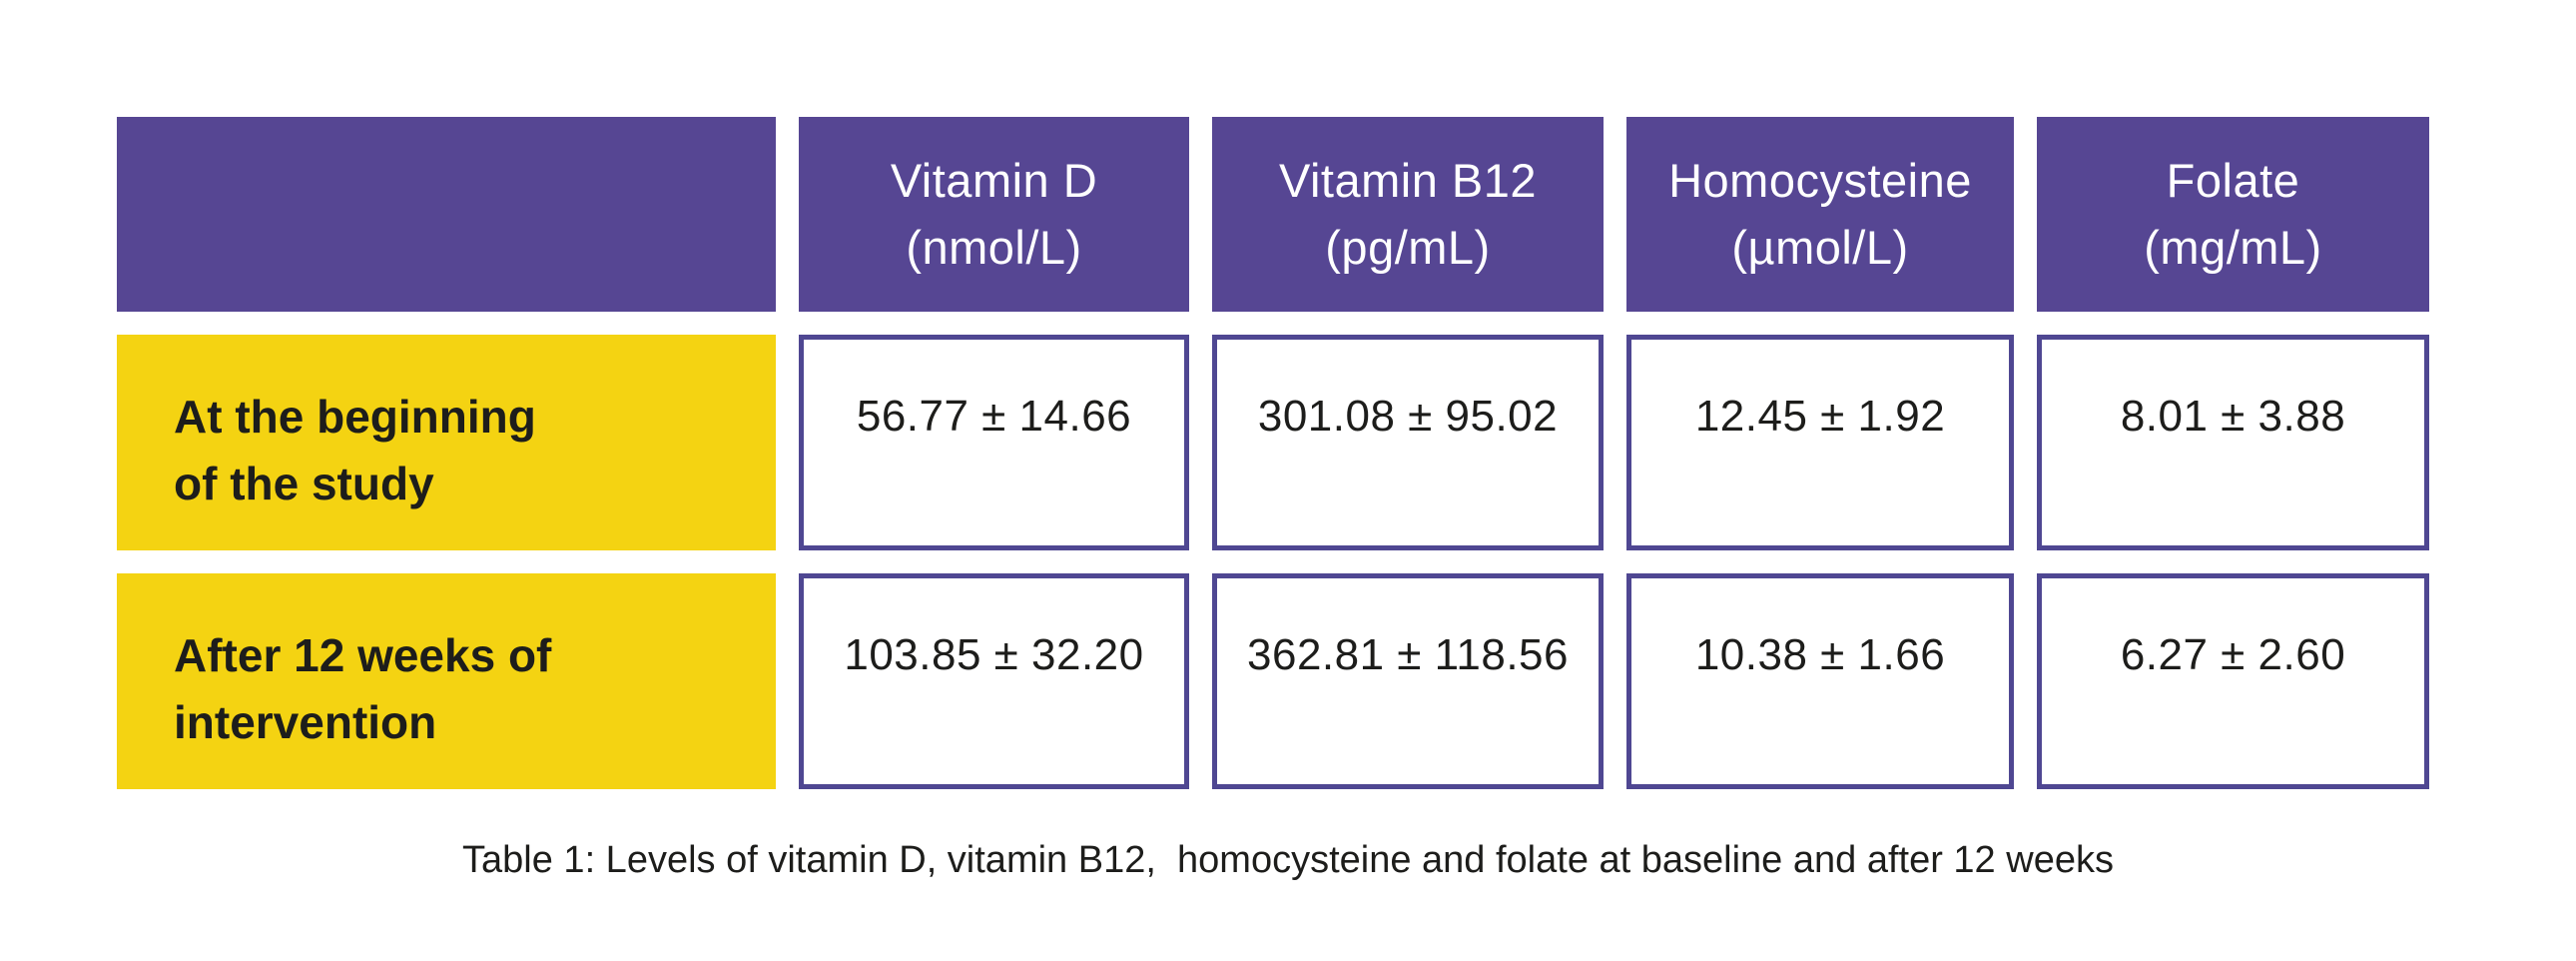  What do you see at coordinates (1820, 180) in the screenshot?
I see `header-label: Homocysteine` at bounding box center [1820, 180].